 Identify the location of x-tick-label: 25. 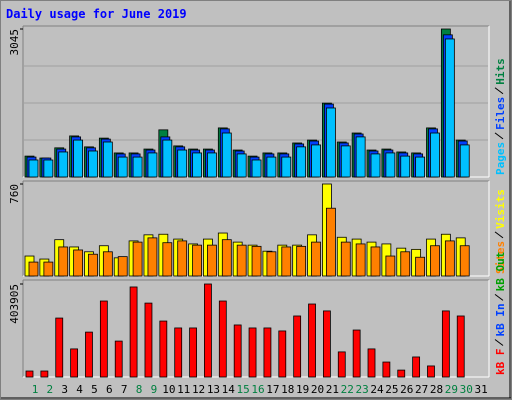
(391, 389).